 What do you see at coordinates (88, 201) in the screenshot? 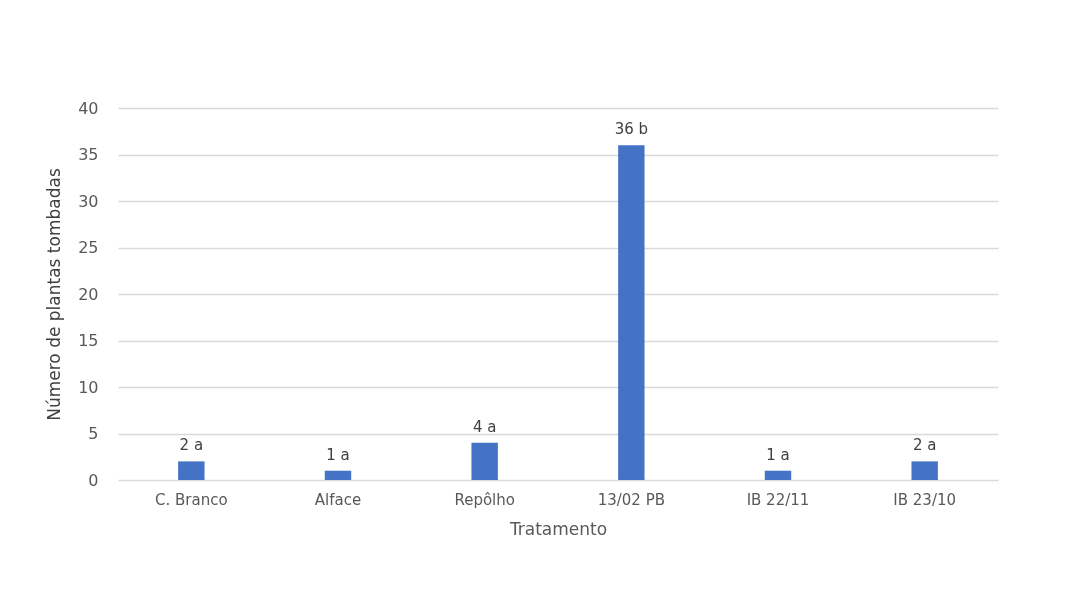
I see `y-tick-label: 30` at bounding box center [88, 201].